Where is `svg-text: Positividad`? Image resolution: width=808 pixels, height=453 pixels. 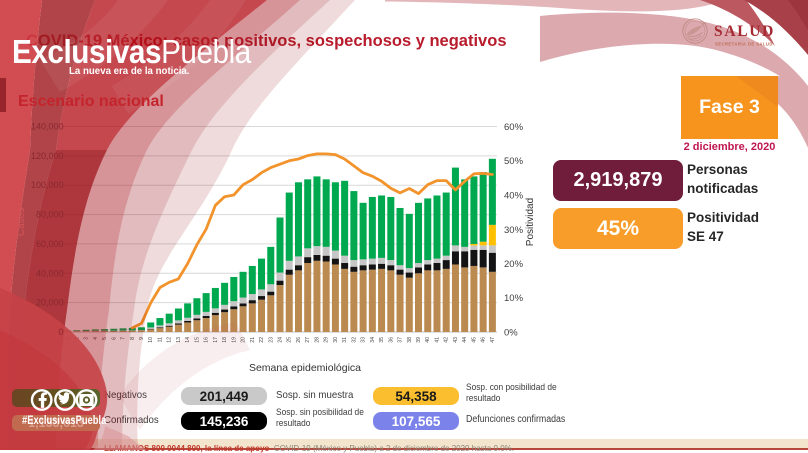
svg-text: Positividad is located at coordinates (530, 222).